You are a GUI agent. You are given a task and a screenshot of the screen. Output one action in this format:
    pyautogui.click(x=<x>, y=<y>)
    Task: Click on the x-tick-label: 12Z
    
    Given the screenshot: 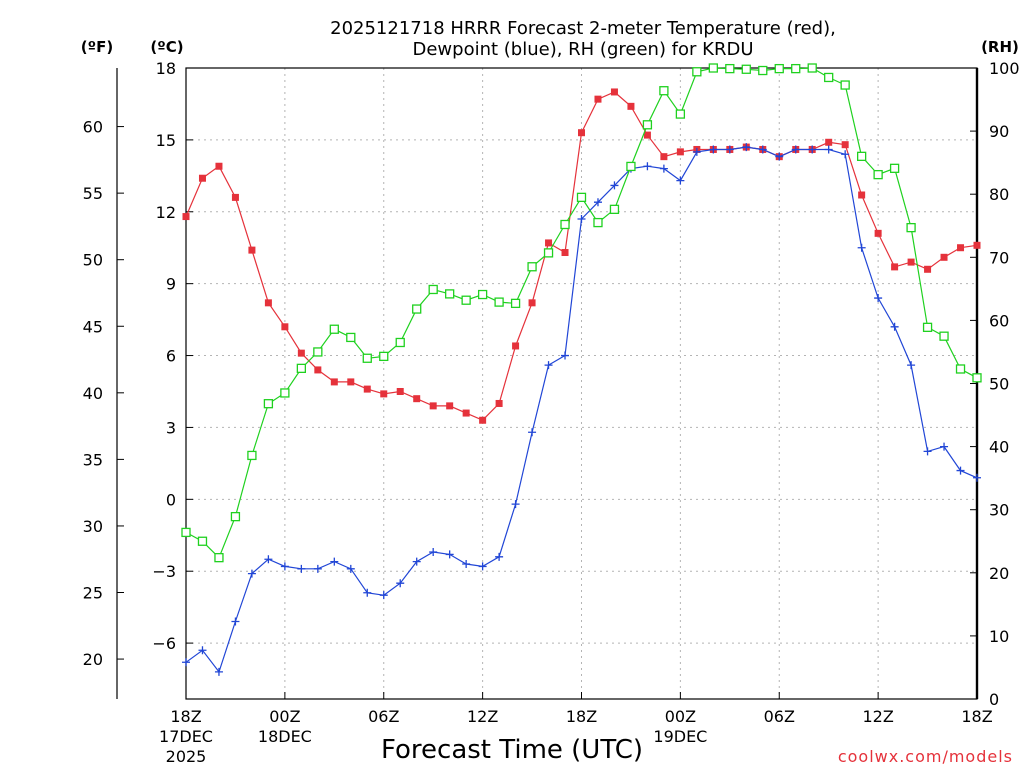 What is the action you would take?
    pyautogui.click(x=877, y=716)
    